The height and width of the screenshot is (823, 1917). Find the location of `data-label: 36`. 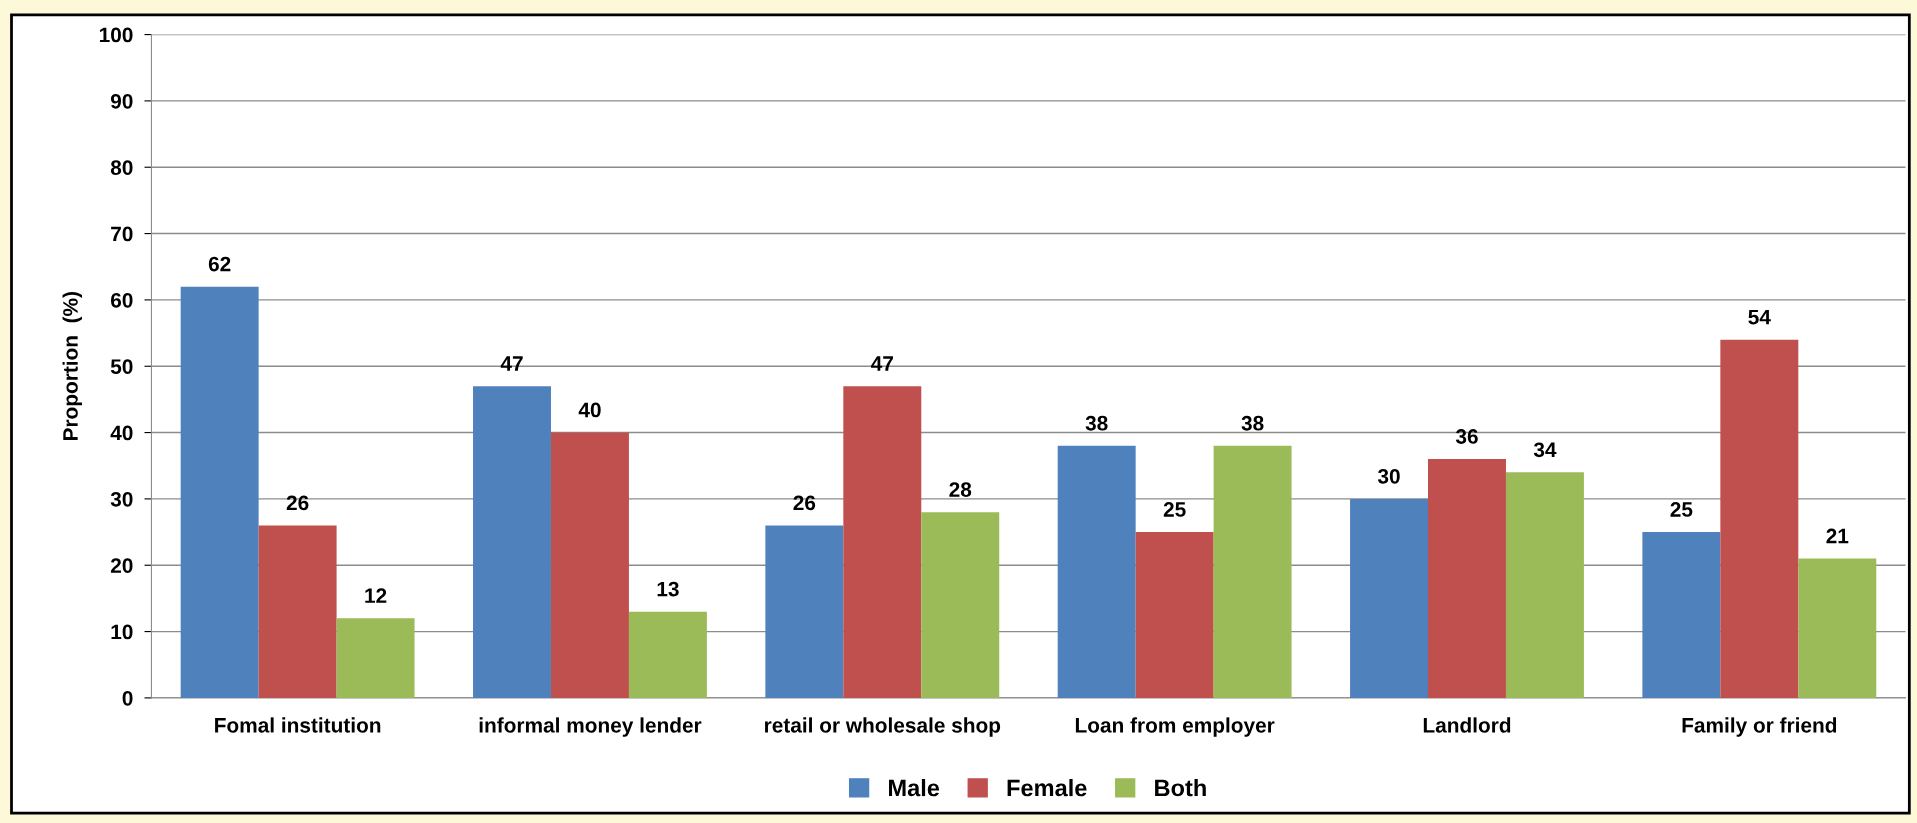

data-label: 36 is located at coordinates (1466, 436).